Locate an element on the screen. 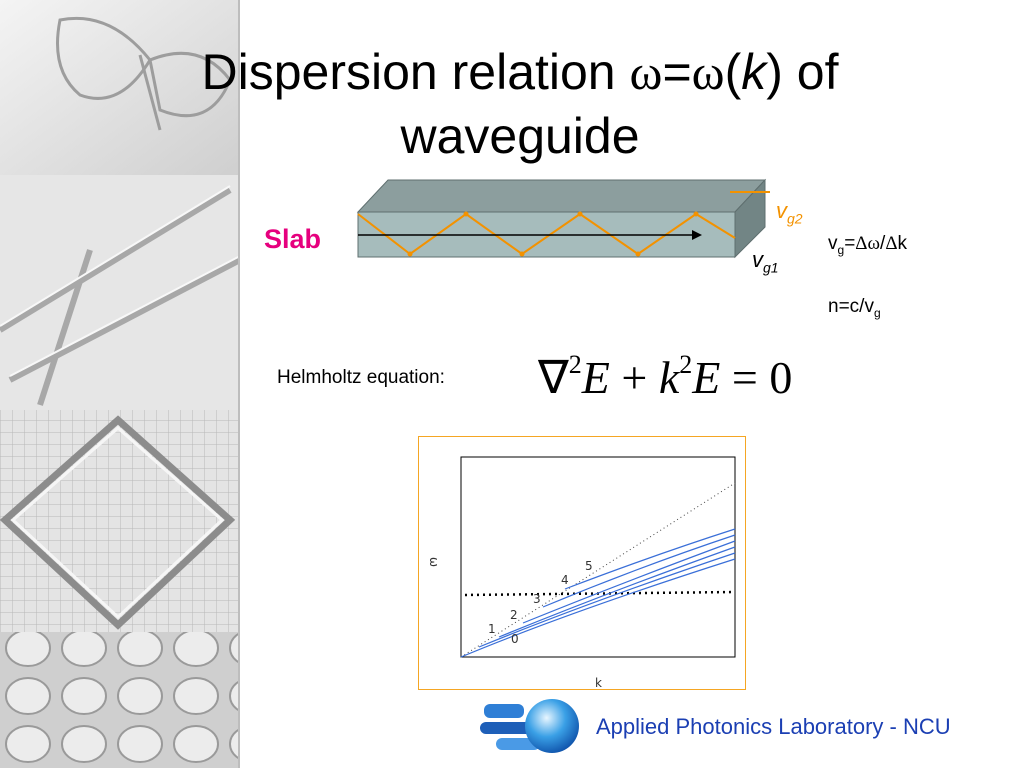  butterfly-relief is located at coordinates (144, 73).